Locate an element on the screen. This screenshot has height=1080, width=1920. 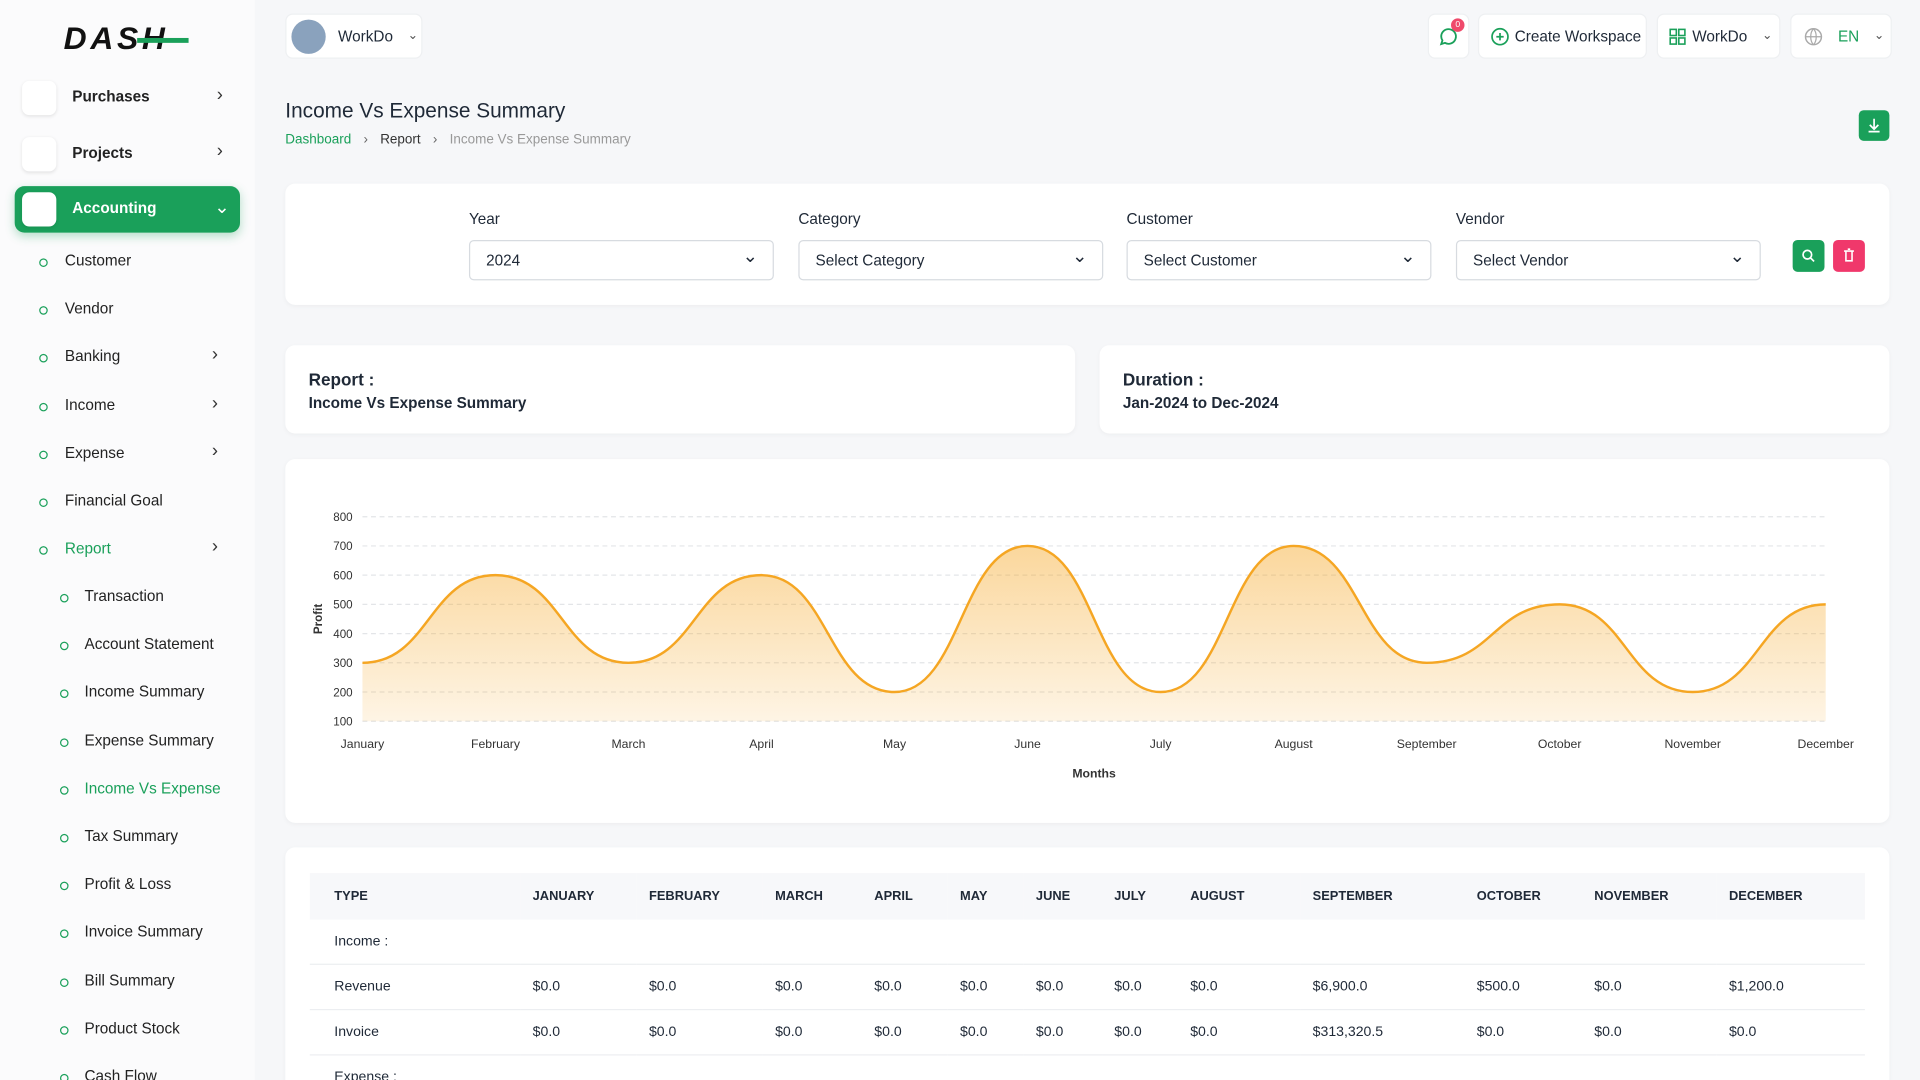
submenu-item: Product Stock is located at coordinates (131, 1028).